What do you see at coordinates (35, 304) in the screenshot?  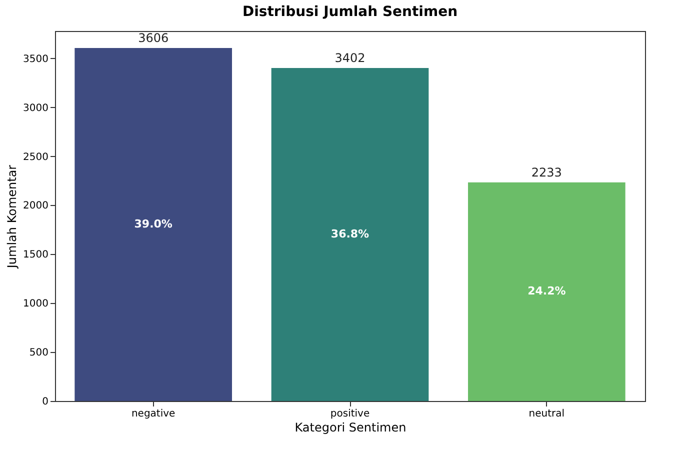 I see `y-tick-label: 1000` at bounding box center [35, 304].